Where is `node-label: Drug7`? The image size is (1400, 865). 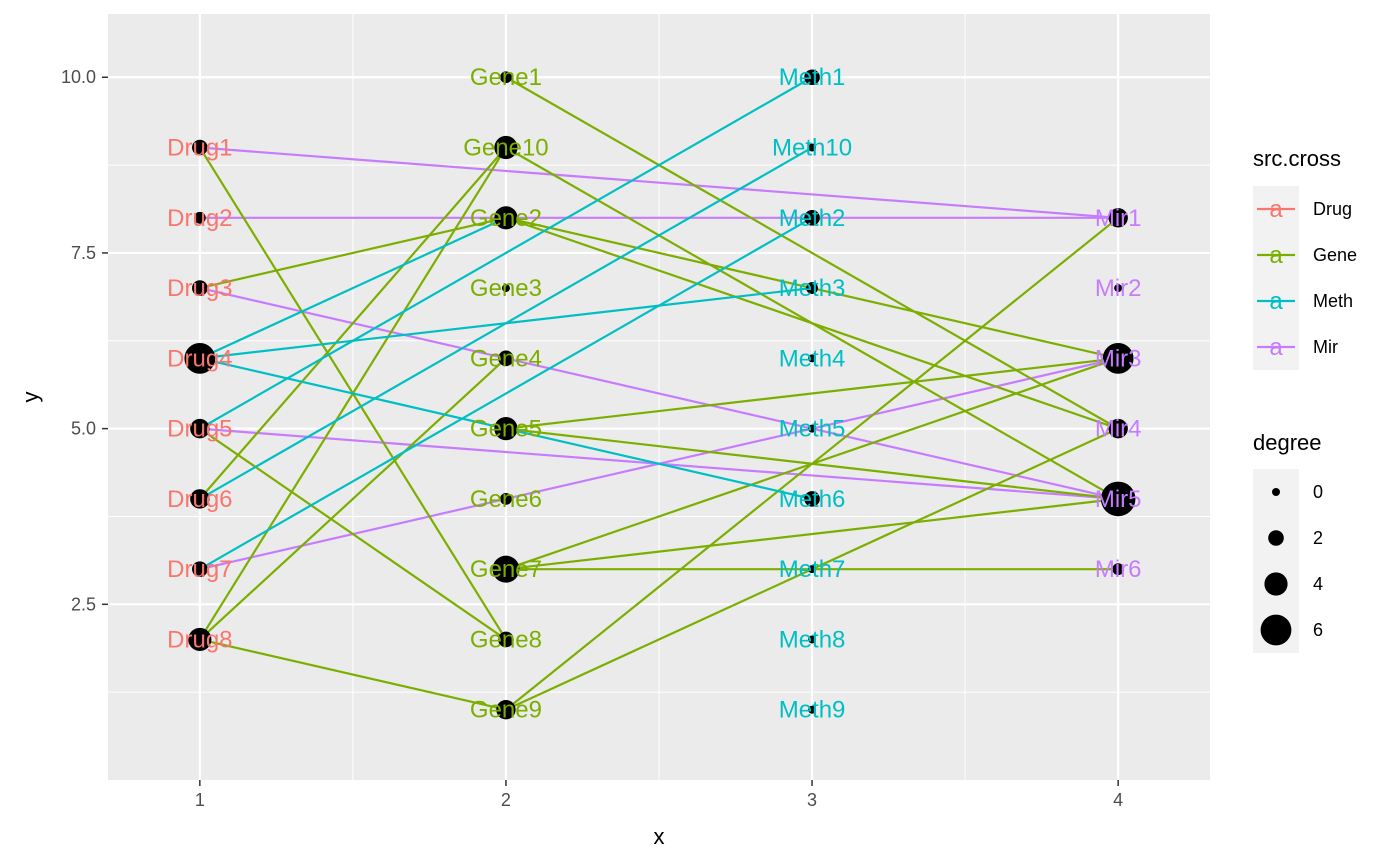 node-label: Drug7 is located at coordinates (199, 569).